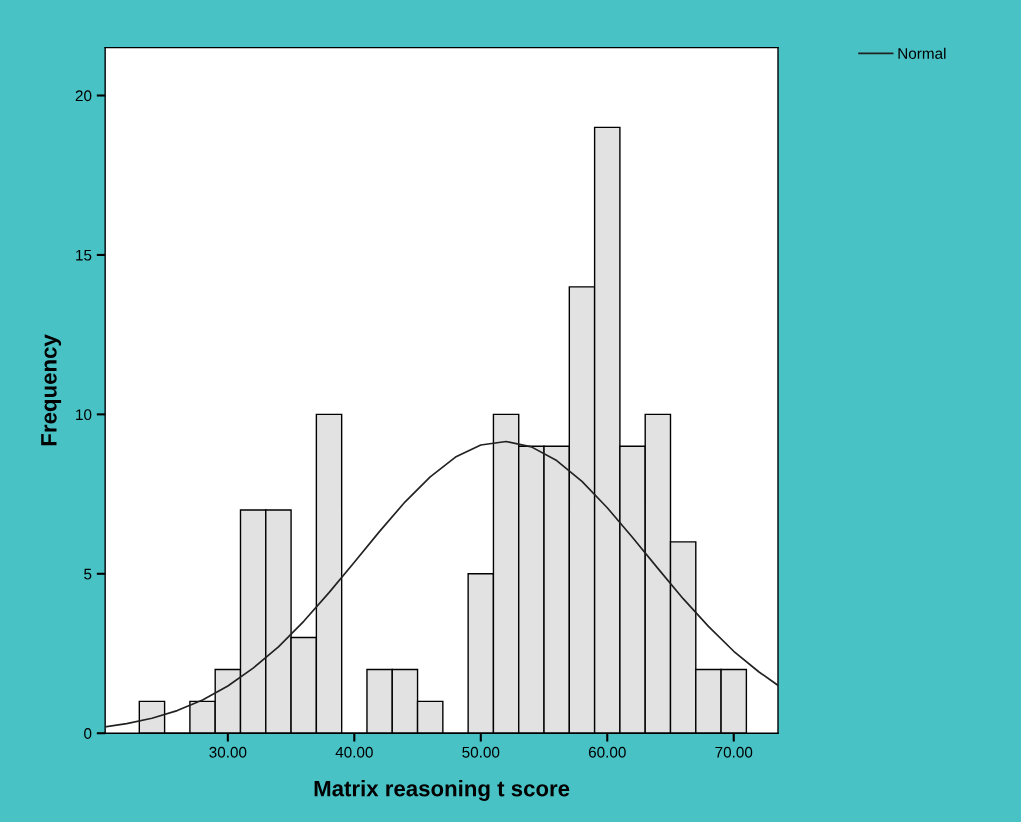 The height and width of the screenshot is (822, 1021). Describe the element at coordinates (442, 790) in the screenshot. I see `x-axis-title: Matrix reasoning t score` at that location.